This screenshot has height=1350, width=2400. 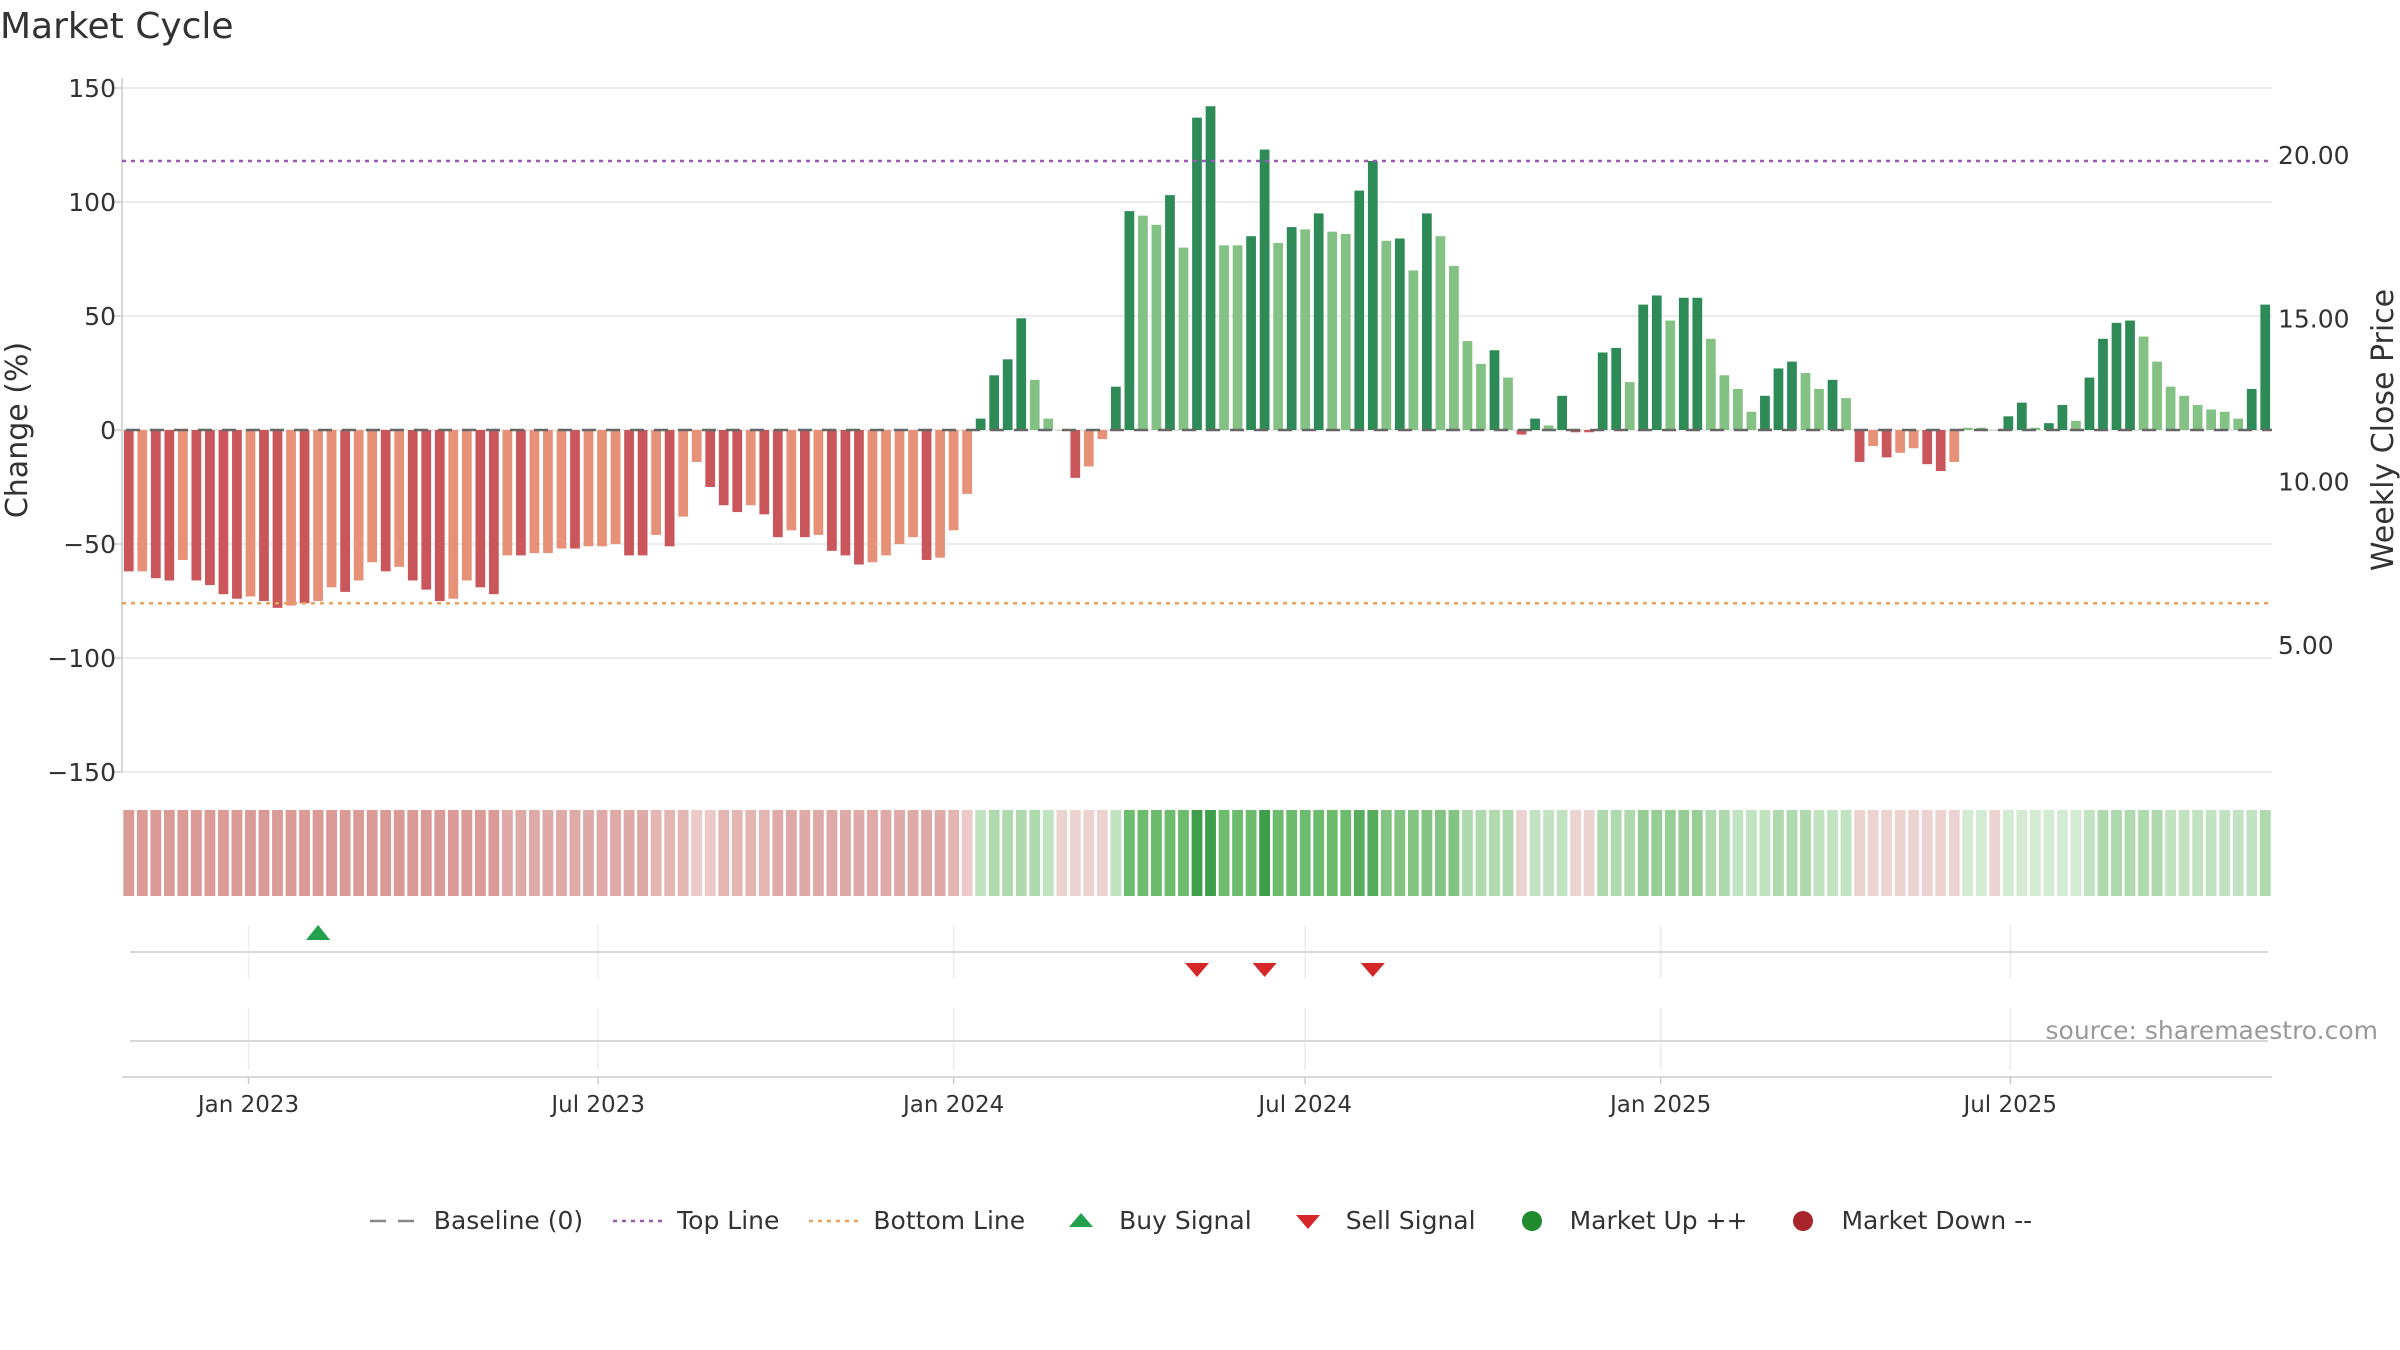 What do you see at coordinates (1304, 1105) in the screenshot?
I see `x-tick-label: Jul 2024` at bounding box center [1304, 1105].